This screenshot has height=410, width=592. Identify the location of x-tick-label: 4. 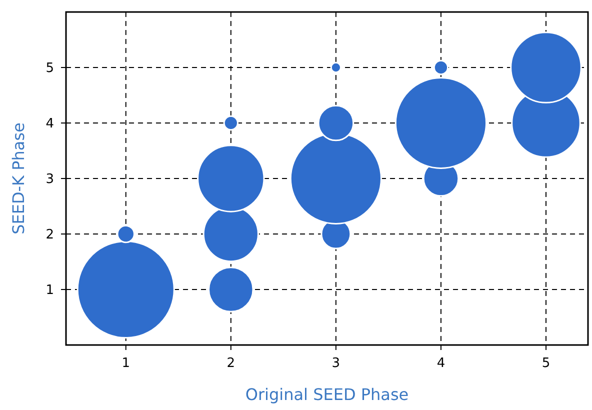
(441, 363).